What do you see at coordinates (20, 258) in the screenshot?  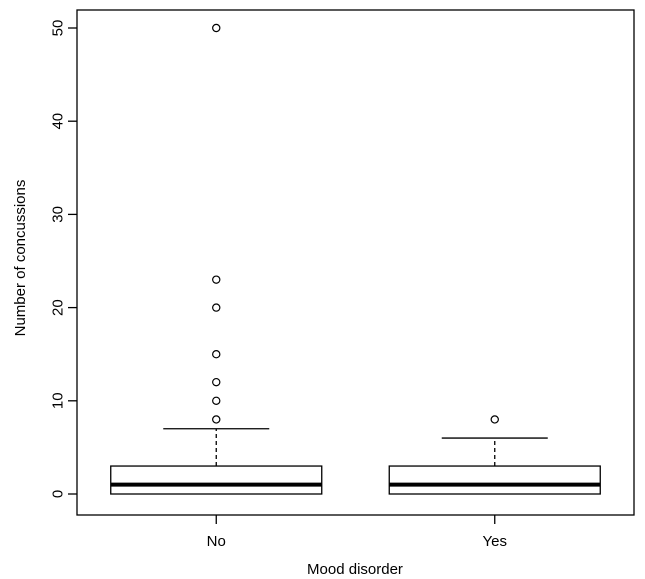 I see `y-axis-label: Number of concussions` at bounding box center [20, 258].